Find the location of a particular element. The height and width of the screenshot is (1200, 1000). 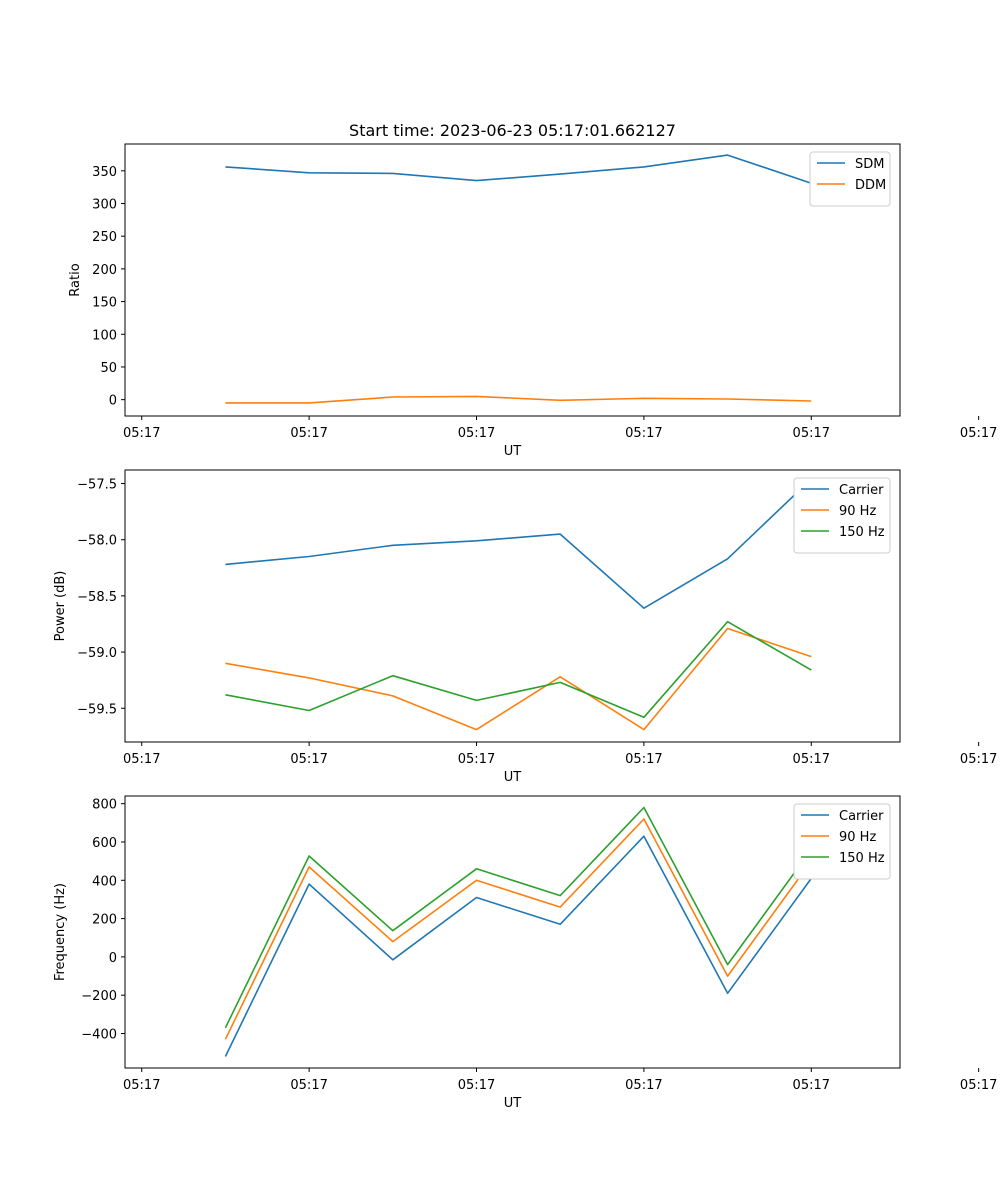

y-tick-label: −58.5 is located at coordinates (97, 597).